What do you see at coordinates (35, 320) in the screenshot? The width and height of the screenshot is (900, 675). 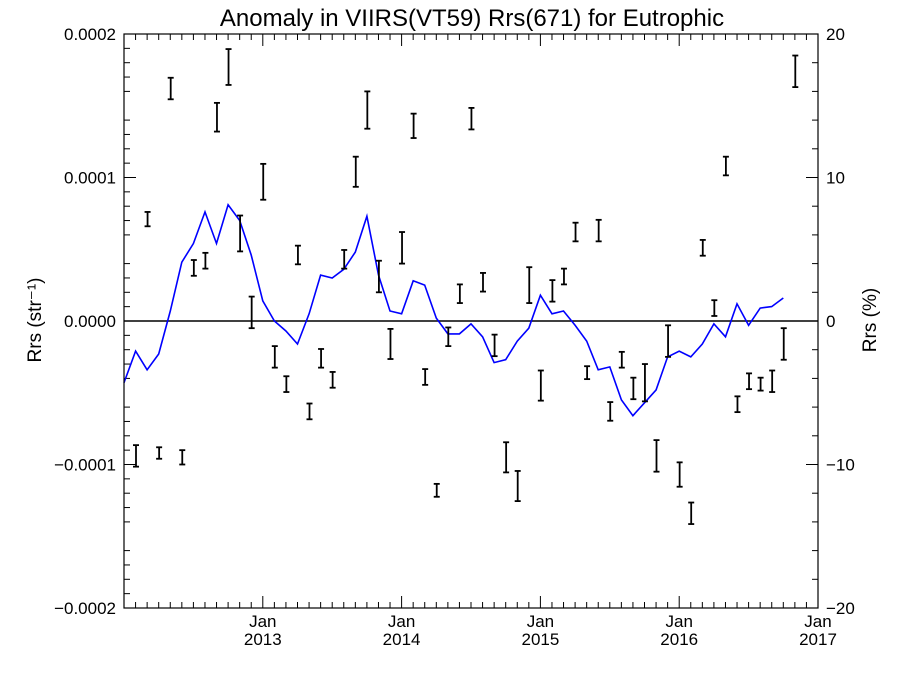 I see `y-axis-label: Rrs (str⁻¹)` at bounding box center [35, 320].